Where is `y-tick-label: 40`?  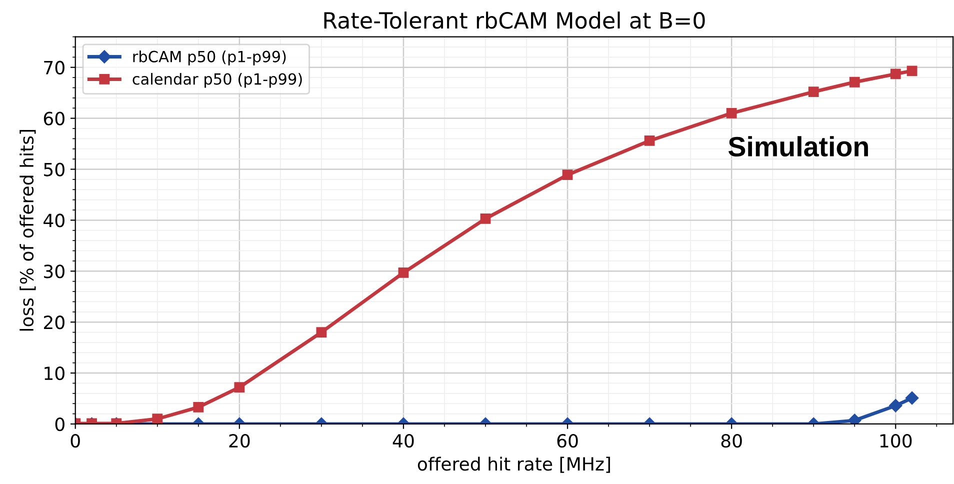
y-tick-label: 40 is located at coordinates (54, 221).